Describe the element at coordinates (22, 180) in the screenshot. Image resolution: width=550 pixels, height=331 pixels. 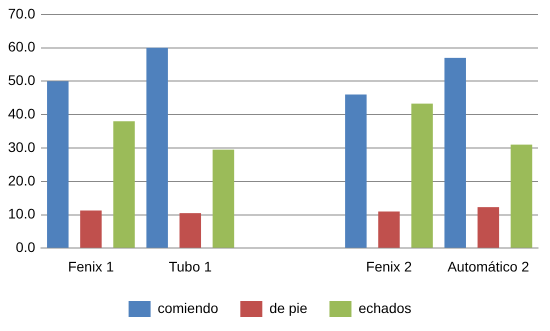
I see `y-tick-label: 20.0` at that location.